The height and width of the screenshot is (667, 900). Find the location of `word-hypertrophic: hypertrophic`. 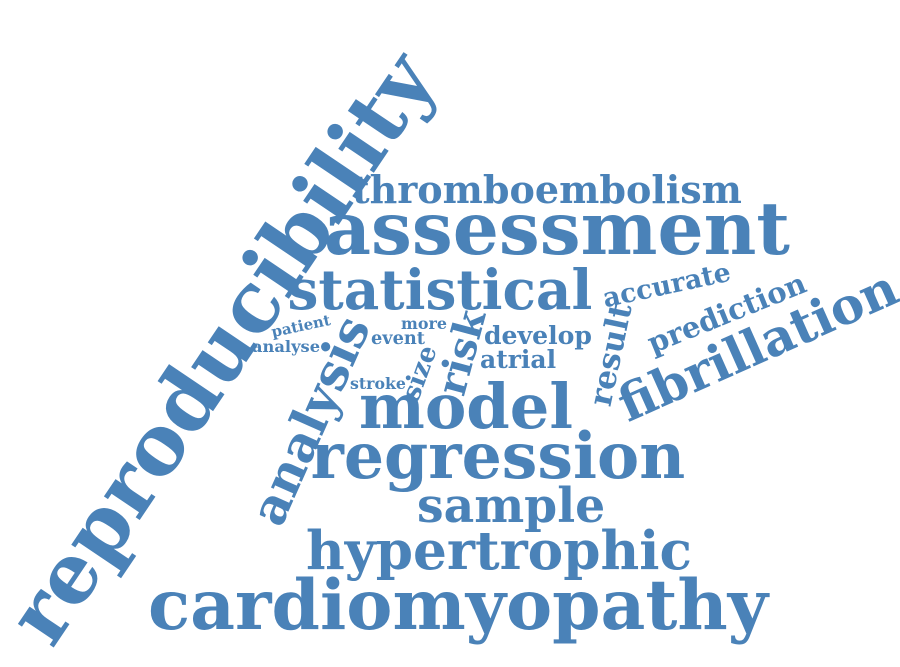

word-hypertrophic: hypertrophic is located at coordinates (499, 550).